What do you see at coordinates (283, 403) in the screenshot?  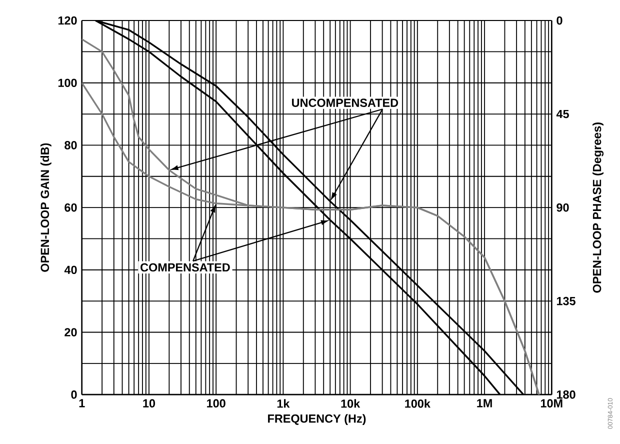 I see `x-tick-label: 1k` at bounding box center [283, 403].